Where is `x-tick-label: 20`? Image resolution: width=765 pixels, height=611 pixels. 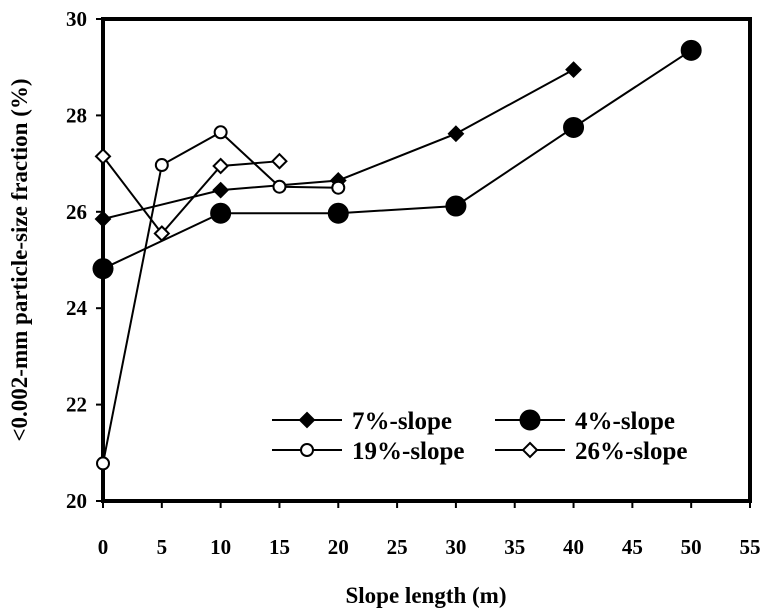
x-tick-label: 20 is located at coordinates (338, 547).